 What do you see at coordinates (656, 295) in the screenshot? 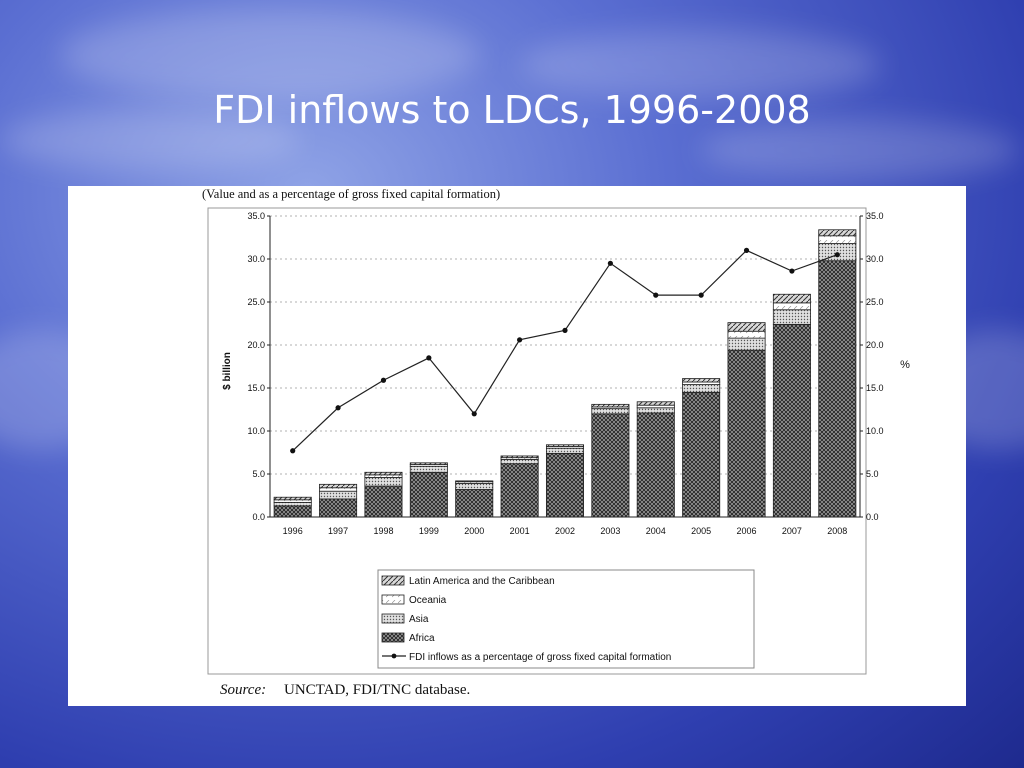
I see `percentage-point-2004` at bounding box center [656, 295].